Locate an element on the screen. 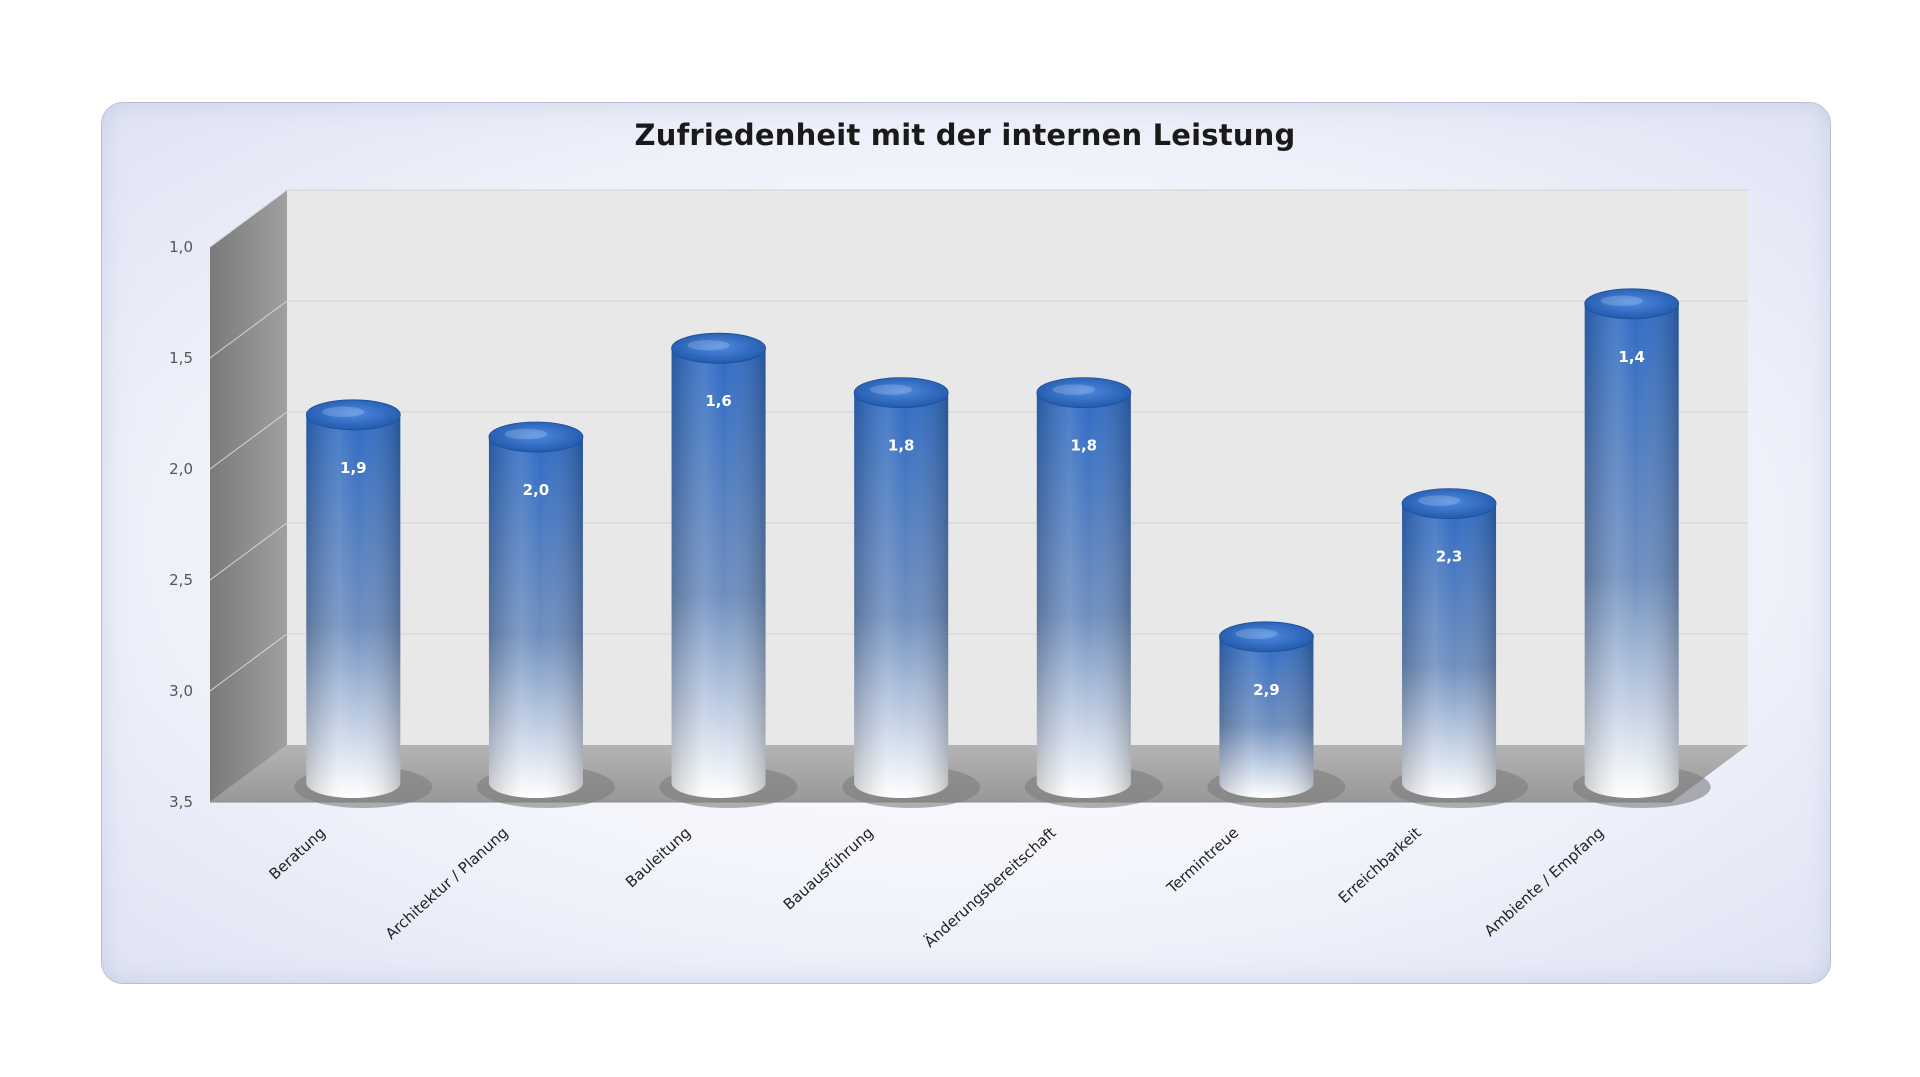  x-tick-label: Beratung is located at coordinates (297, 854).